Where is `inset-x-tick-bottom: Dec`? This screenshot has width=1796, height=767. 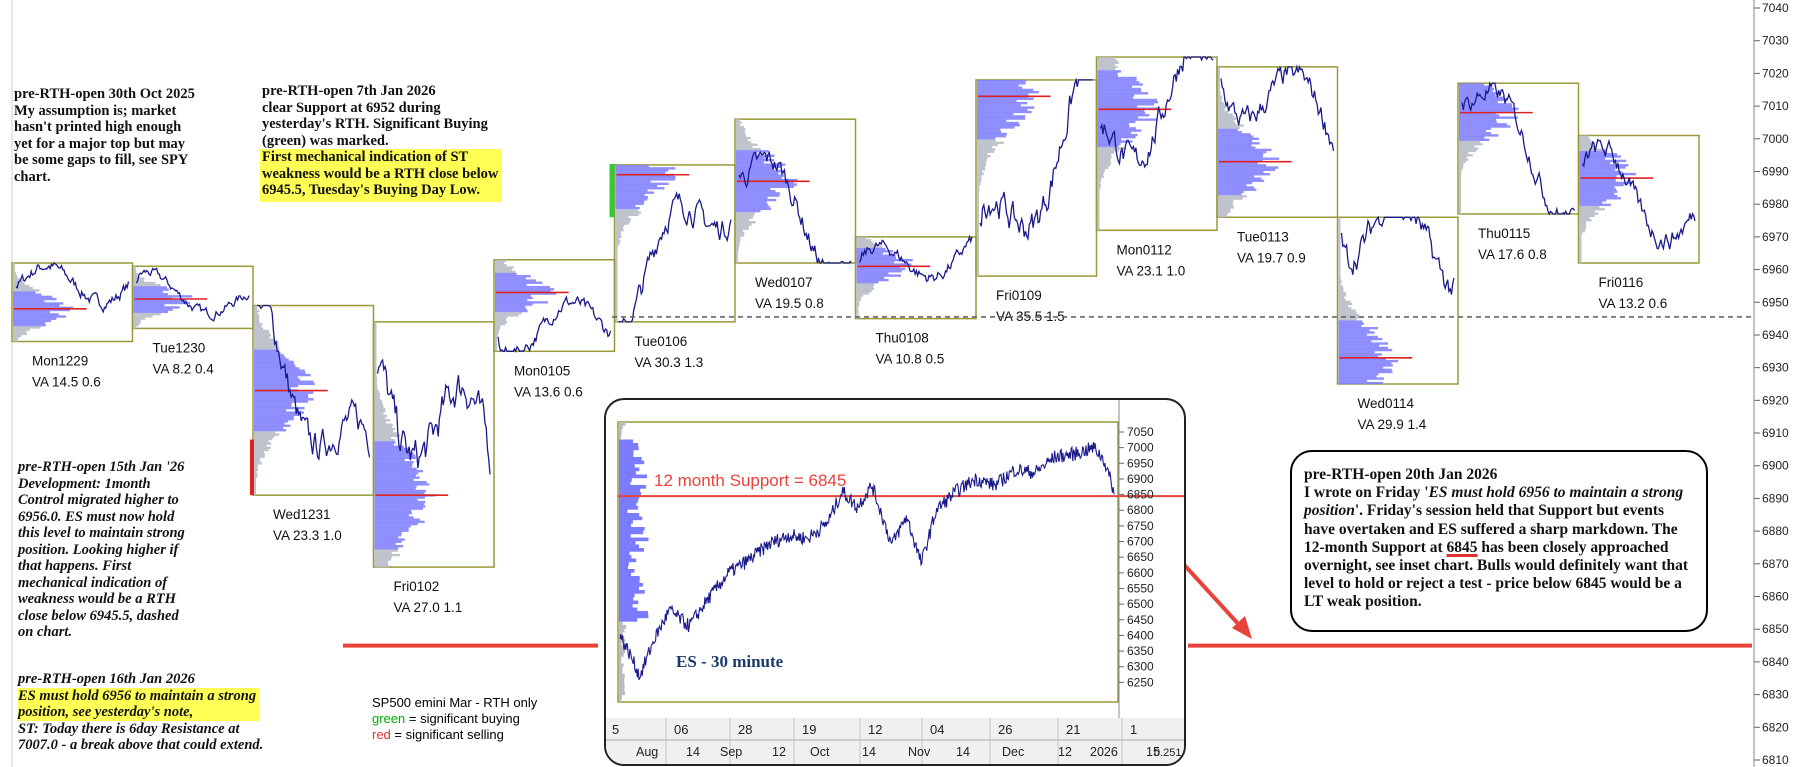
inset-x-tick-bottom: Dec is located at coordinates (1013, 752).